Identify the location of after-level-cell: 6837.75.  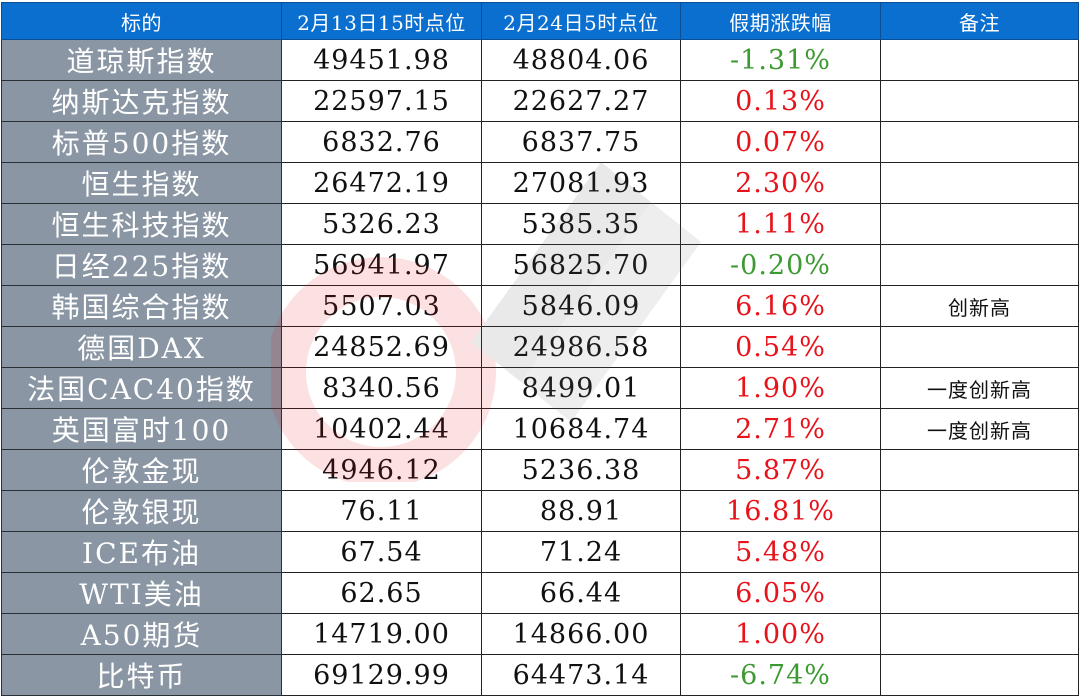
(581, 142).